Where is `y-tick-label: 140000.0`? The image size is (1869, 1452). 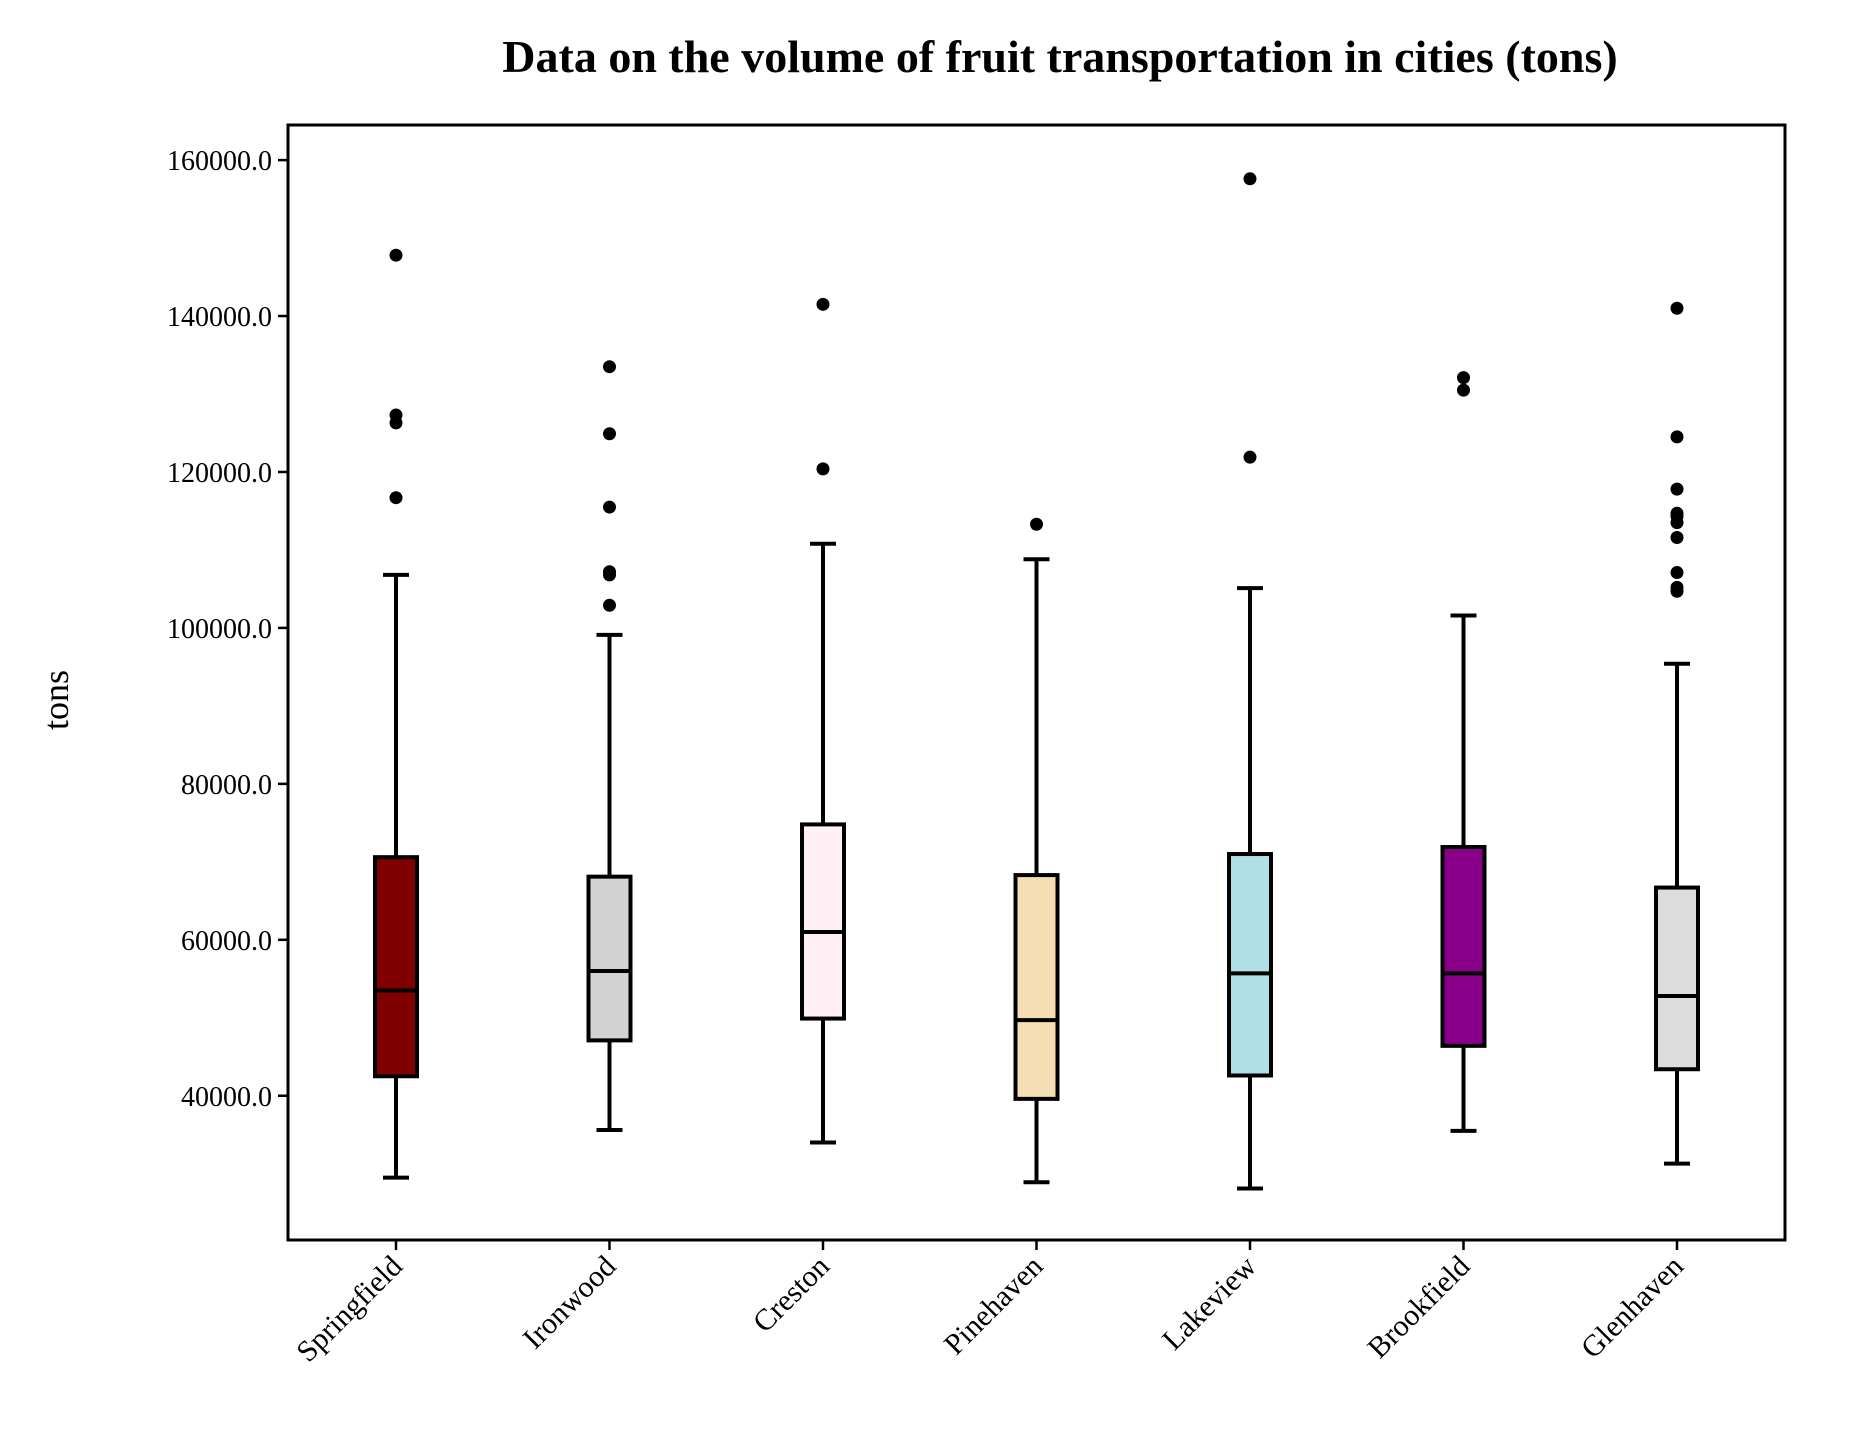 y-tick-label: 140000.0 is located at coordinates (219, 317).